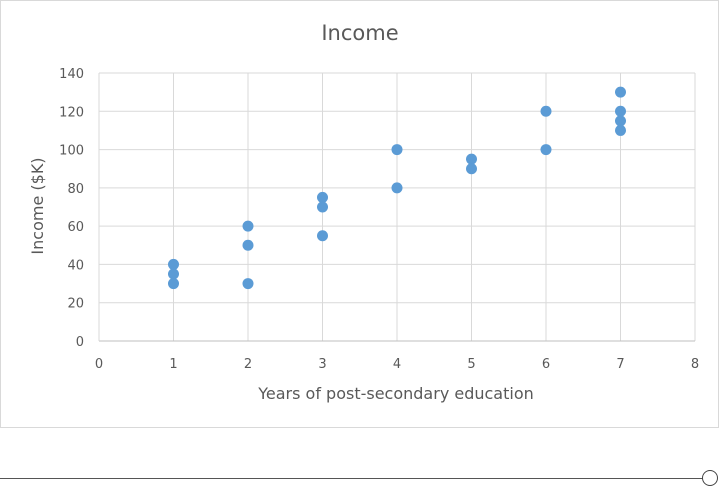 This screenshot has width=722, height=490. What do you see at coordinates (546, 364) in the screenshot?
I see `x-tick-label: 6` at bounding box center [546, 364].